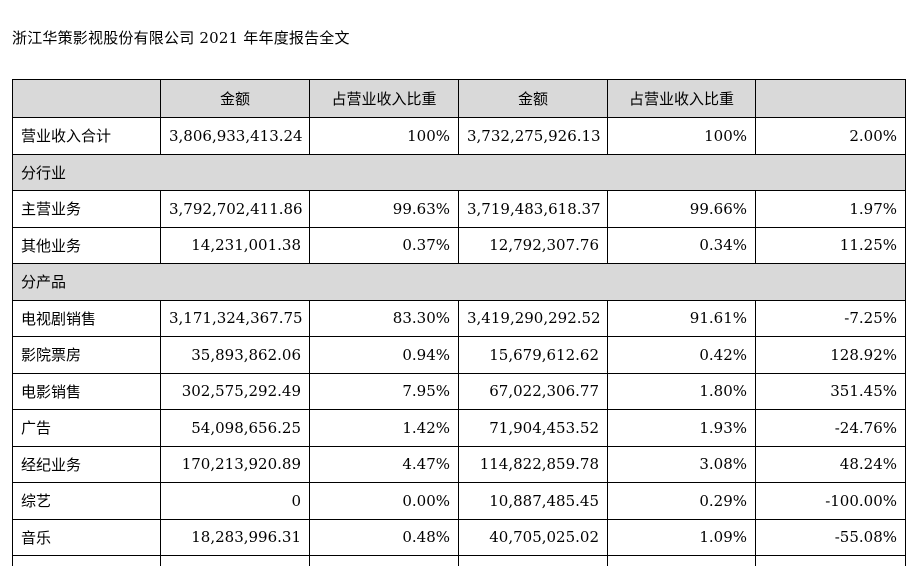 Image resolution: width=917 pixels, height=569 pixels. I want to click on table-header-row: 金额 占营业收入比重 金额 占营业收入比重, so click(459, 98).